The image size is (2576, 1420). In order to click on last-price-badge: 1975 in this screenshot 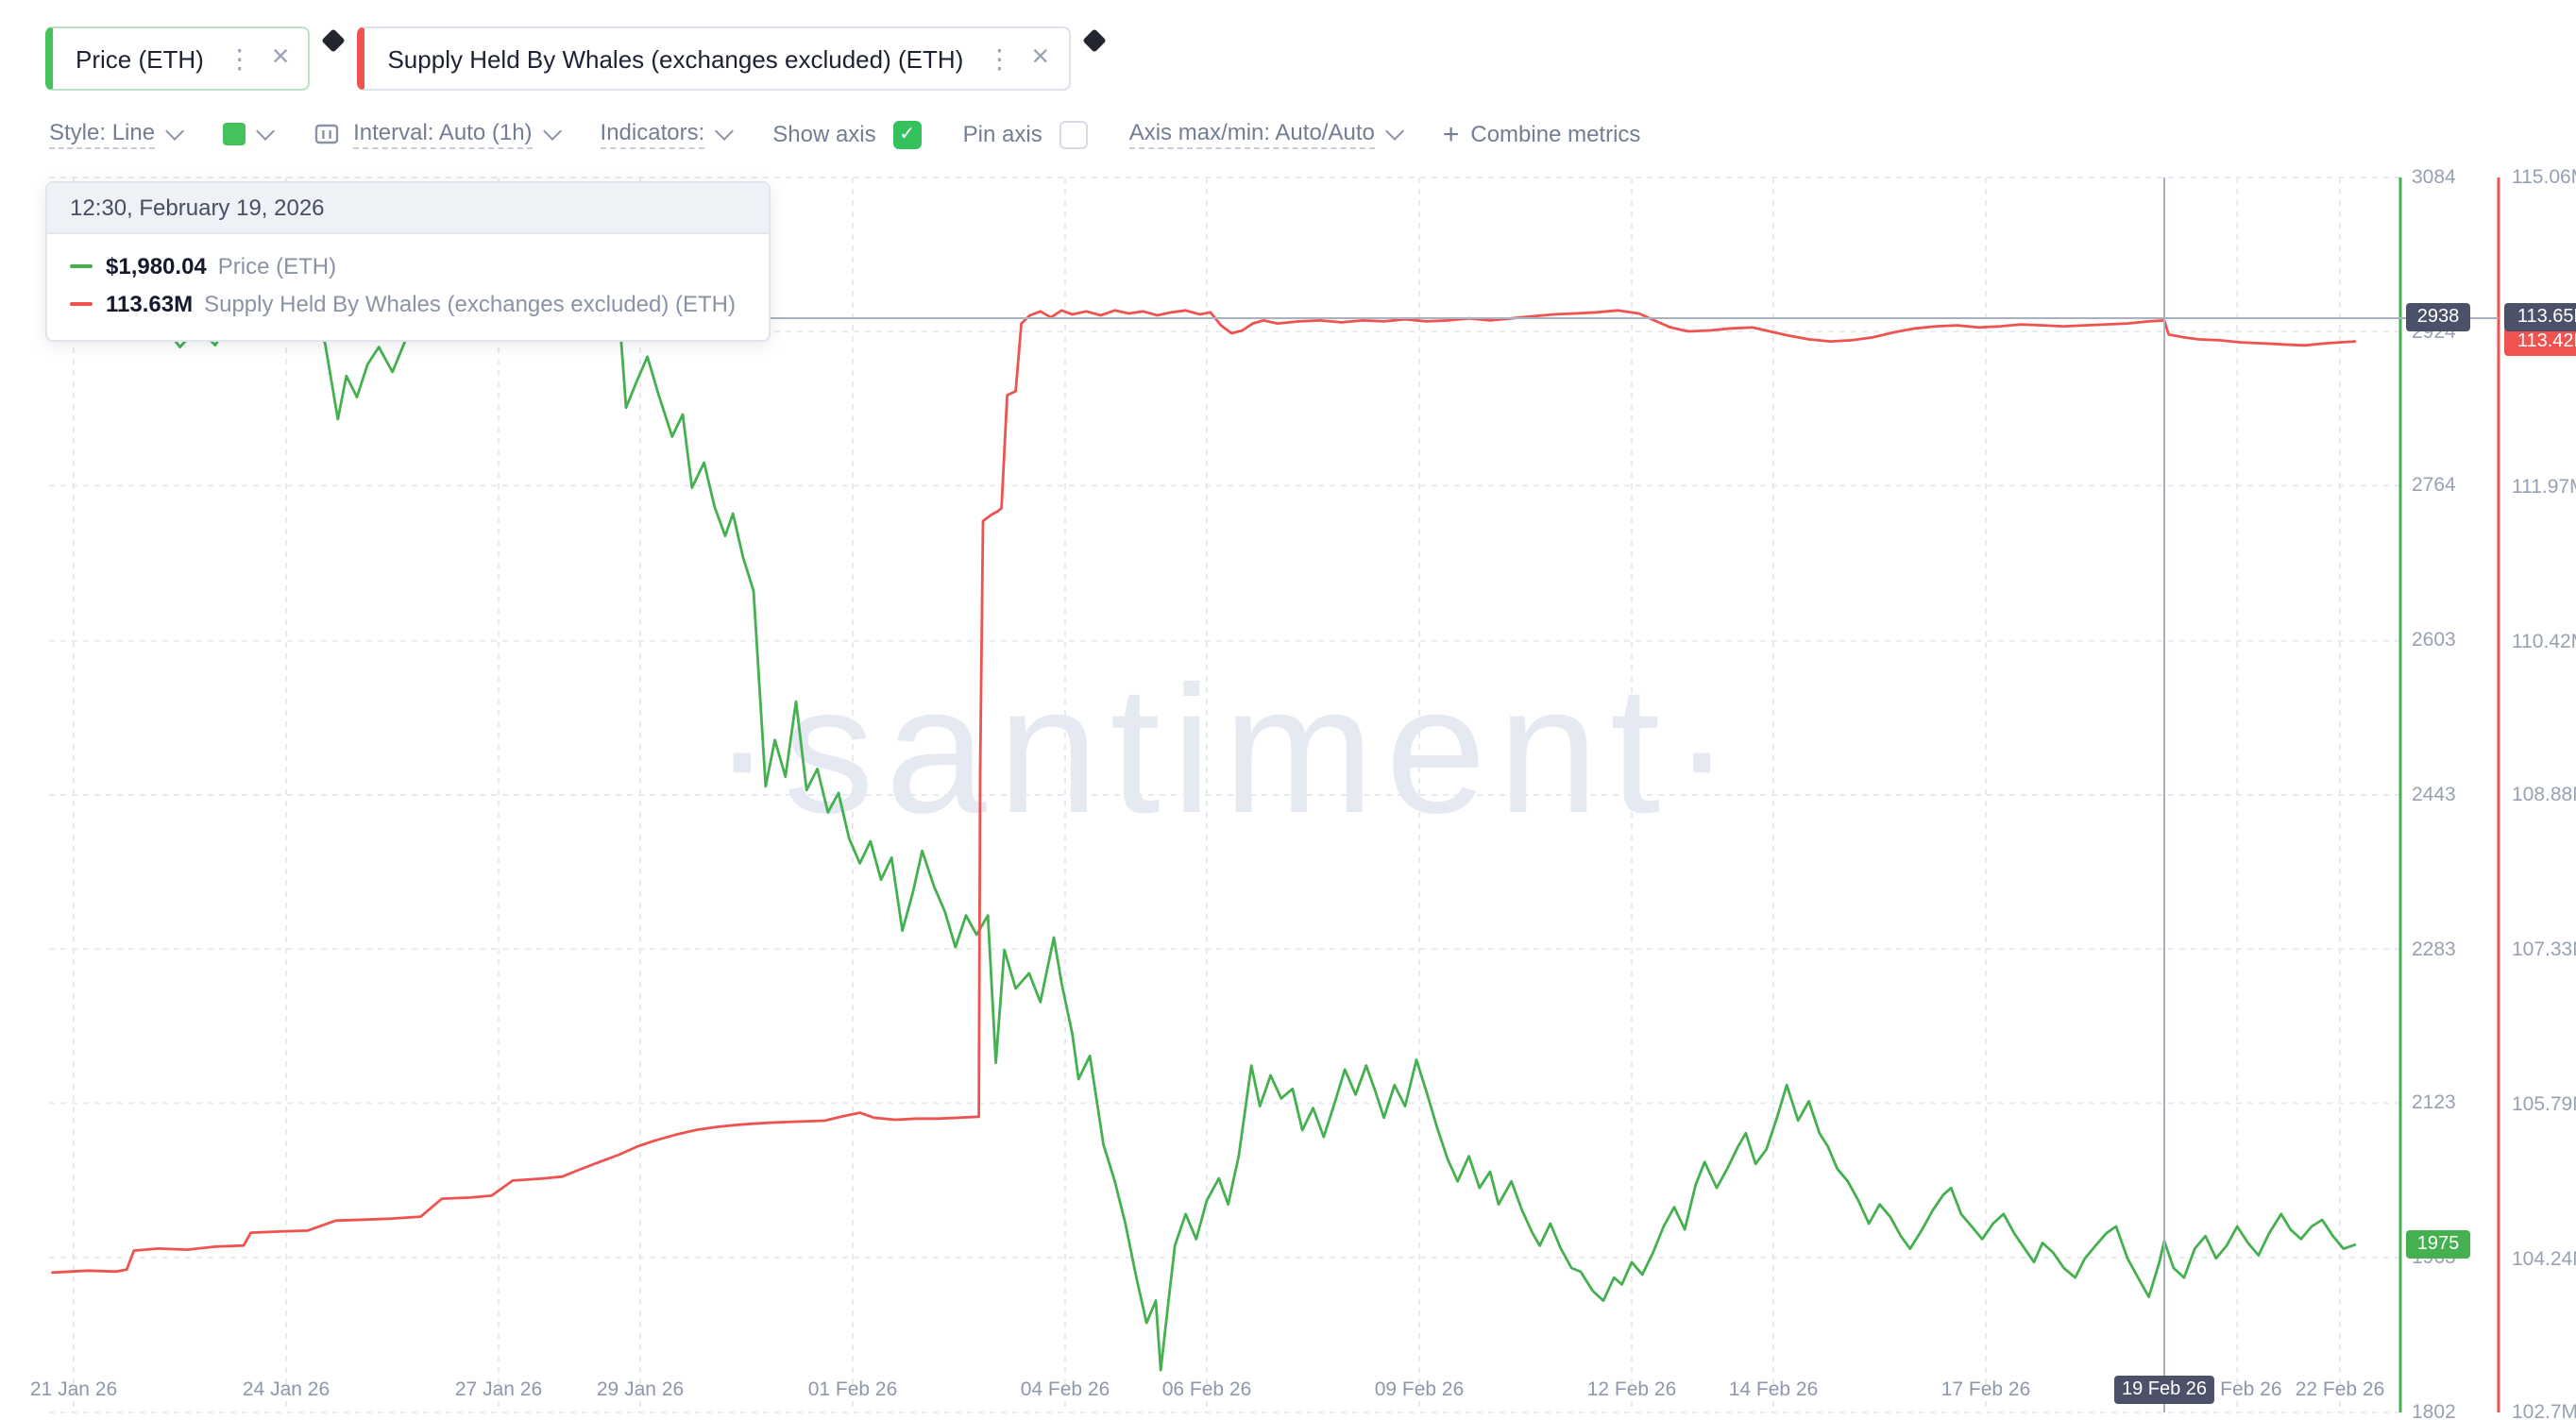, I will do `click(2438, 1244)`.